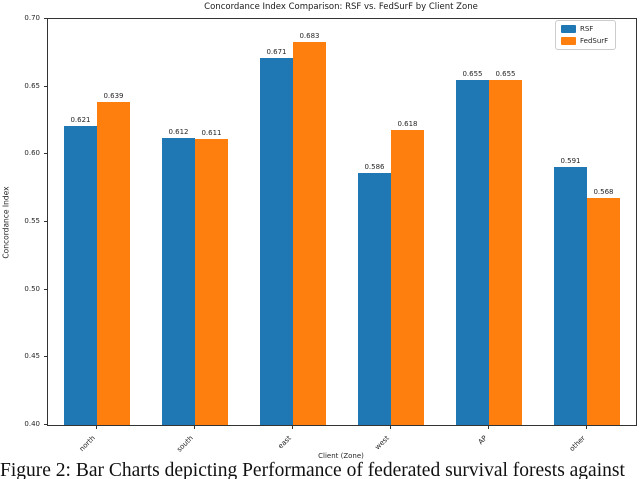 This screenshot has width=640, height=479. Describe the element at coordinates (211, 133) in the screenshot. I see `bar-value-label: 0.611` at that location.